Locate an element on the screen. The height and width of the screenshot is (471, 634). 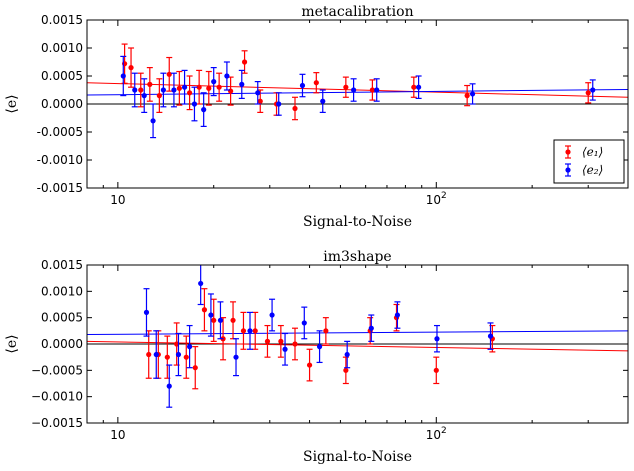
x-tick-exponent: 2 is located at coordinates (444, 431).